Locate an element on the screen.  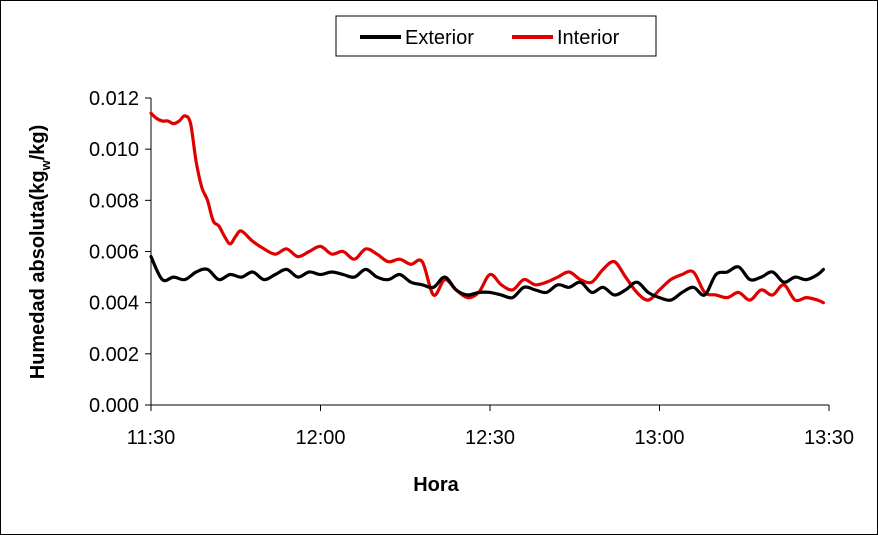
x-ticks: 11:30 12:00 12:30 13:00 13:30 is located at coordinates (490, 427).